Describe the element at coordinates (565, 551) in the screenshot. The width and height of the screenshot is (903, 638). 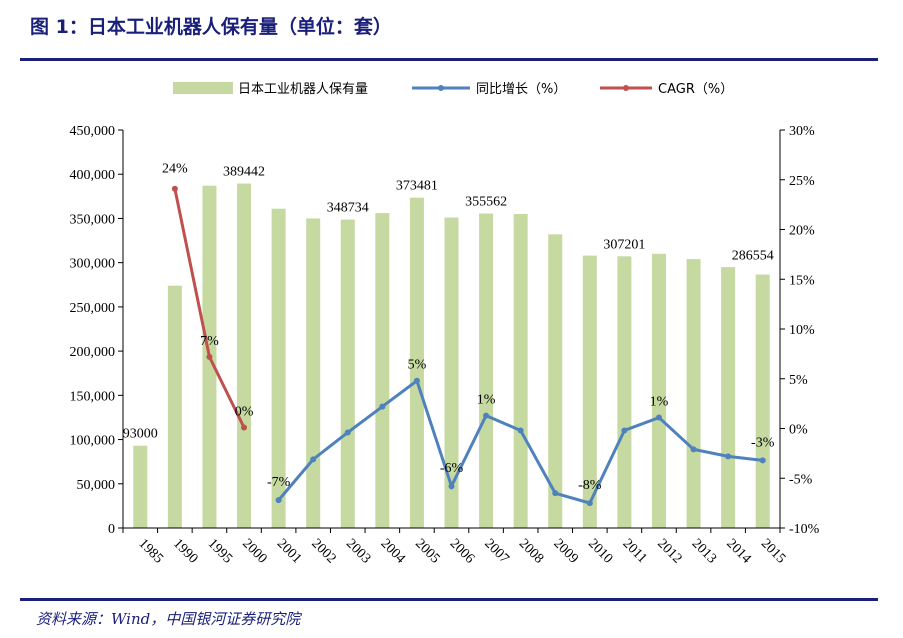
I see `x-tick-label: 2009` at that location.